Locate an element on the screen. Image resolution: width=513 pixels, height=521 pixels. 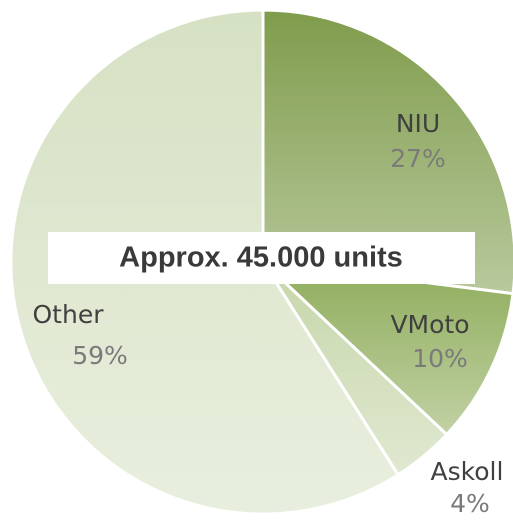
annotation-box is located at coordinates (261, 258).